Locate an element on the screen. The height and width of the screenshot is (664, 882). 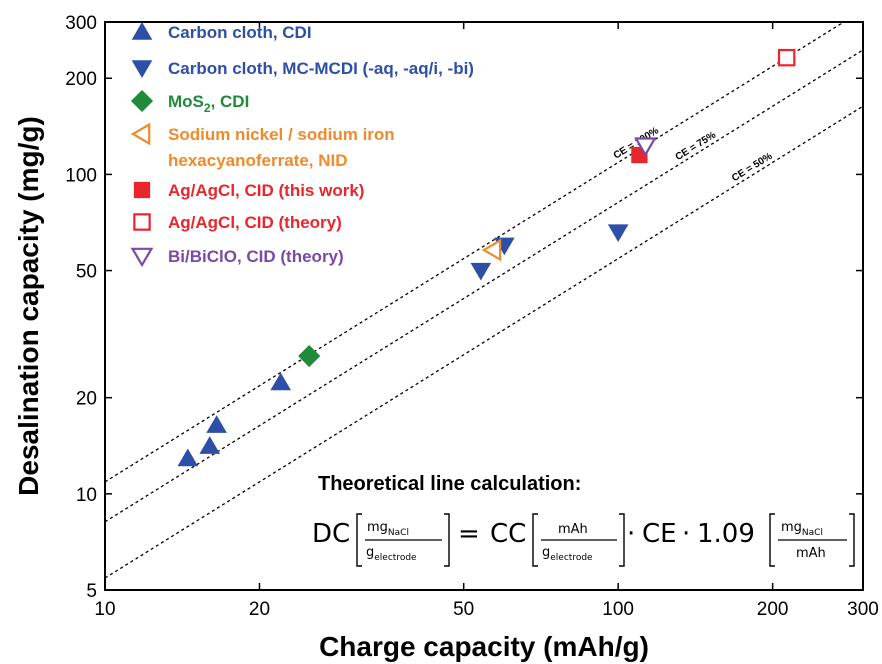
y-tick-label: 5 is located at coordinates (91, 591).